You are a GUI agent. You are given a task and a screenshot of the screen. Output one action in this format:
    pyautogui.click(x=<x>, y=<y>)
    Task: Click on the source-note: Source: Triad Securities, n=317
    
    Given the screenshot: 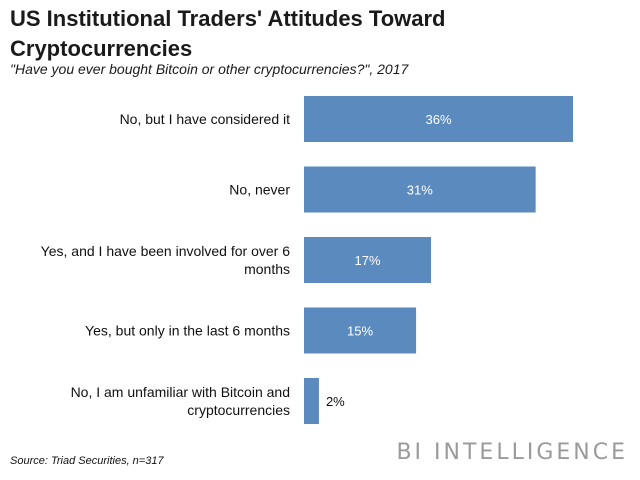 What is the action you would take?
    pyautogui.click(x=87, y=461)
    